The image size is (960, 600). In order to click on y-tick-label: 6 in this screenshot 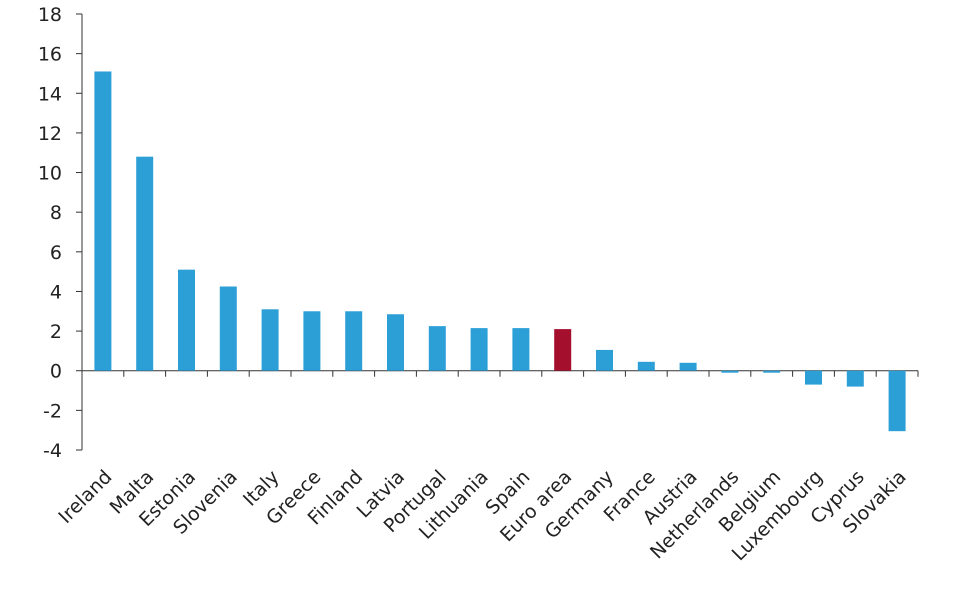, I will do `click(56, 253)`.